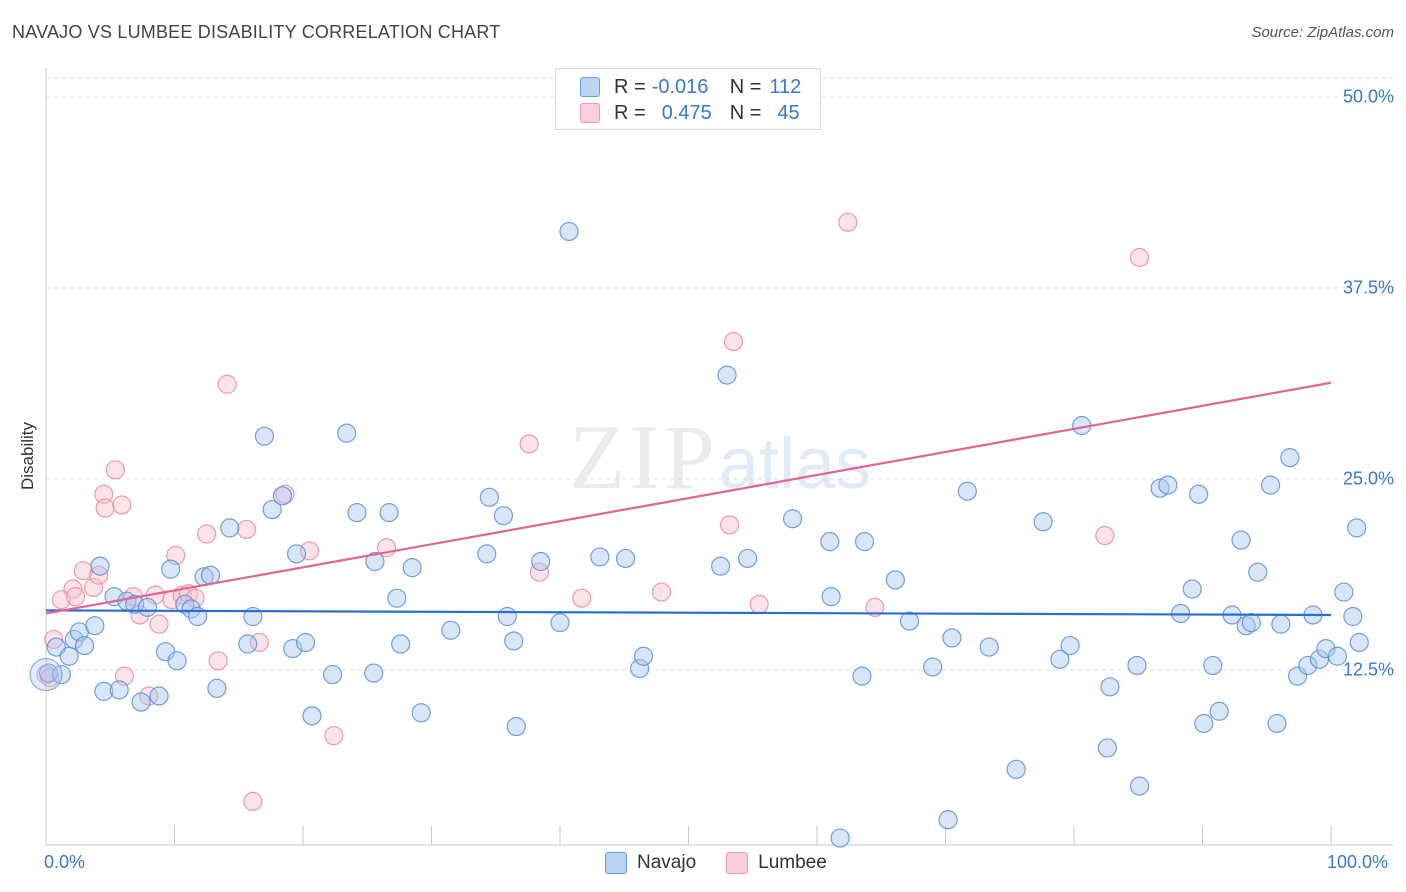 This screenshot has height=892, width=1406. What do you see at coordinates (1368, 287) in the screenshot?
I see `y-tick-label: 37.5%` at bounding box center [1368, 287].